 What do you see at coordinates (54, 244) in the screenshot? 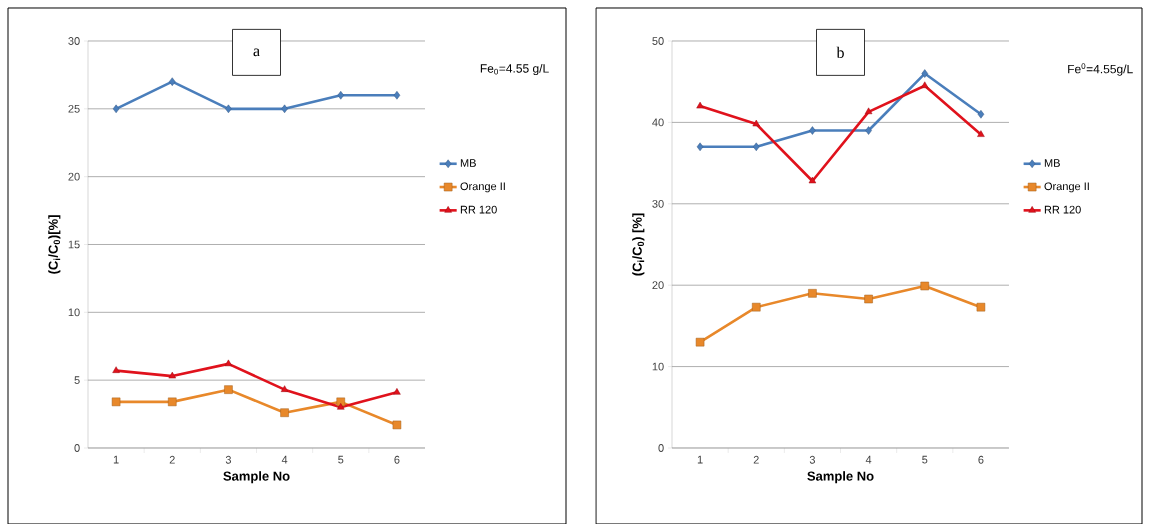
I see `y-axis-title: (C$_{i}$/C$_{0}$)[%]` at bounding box center [54, 244].